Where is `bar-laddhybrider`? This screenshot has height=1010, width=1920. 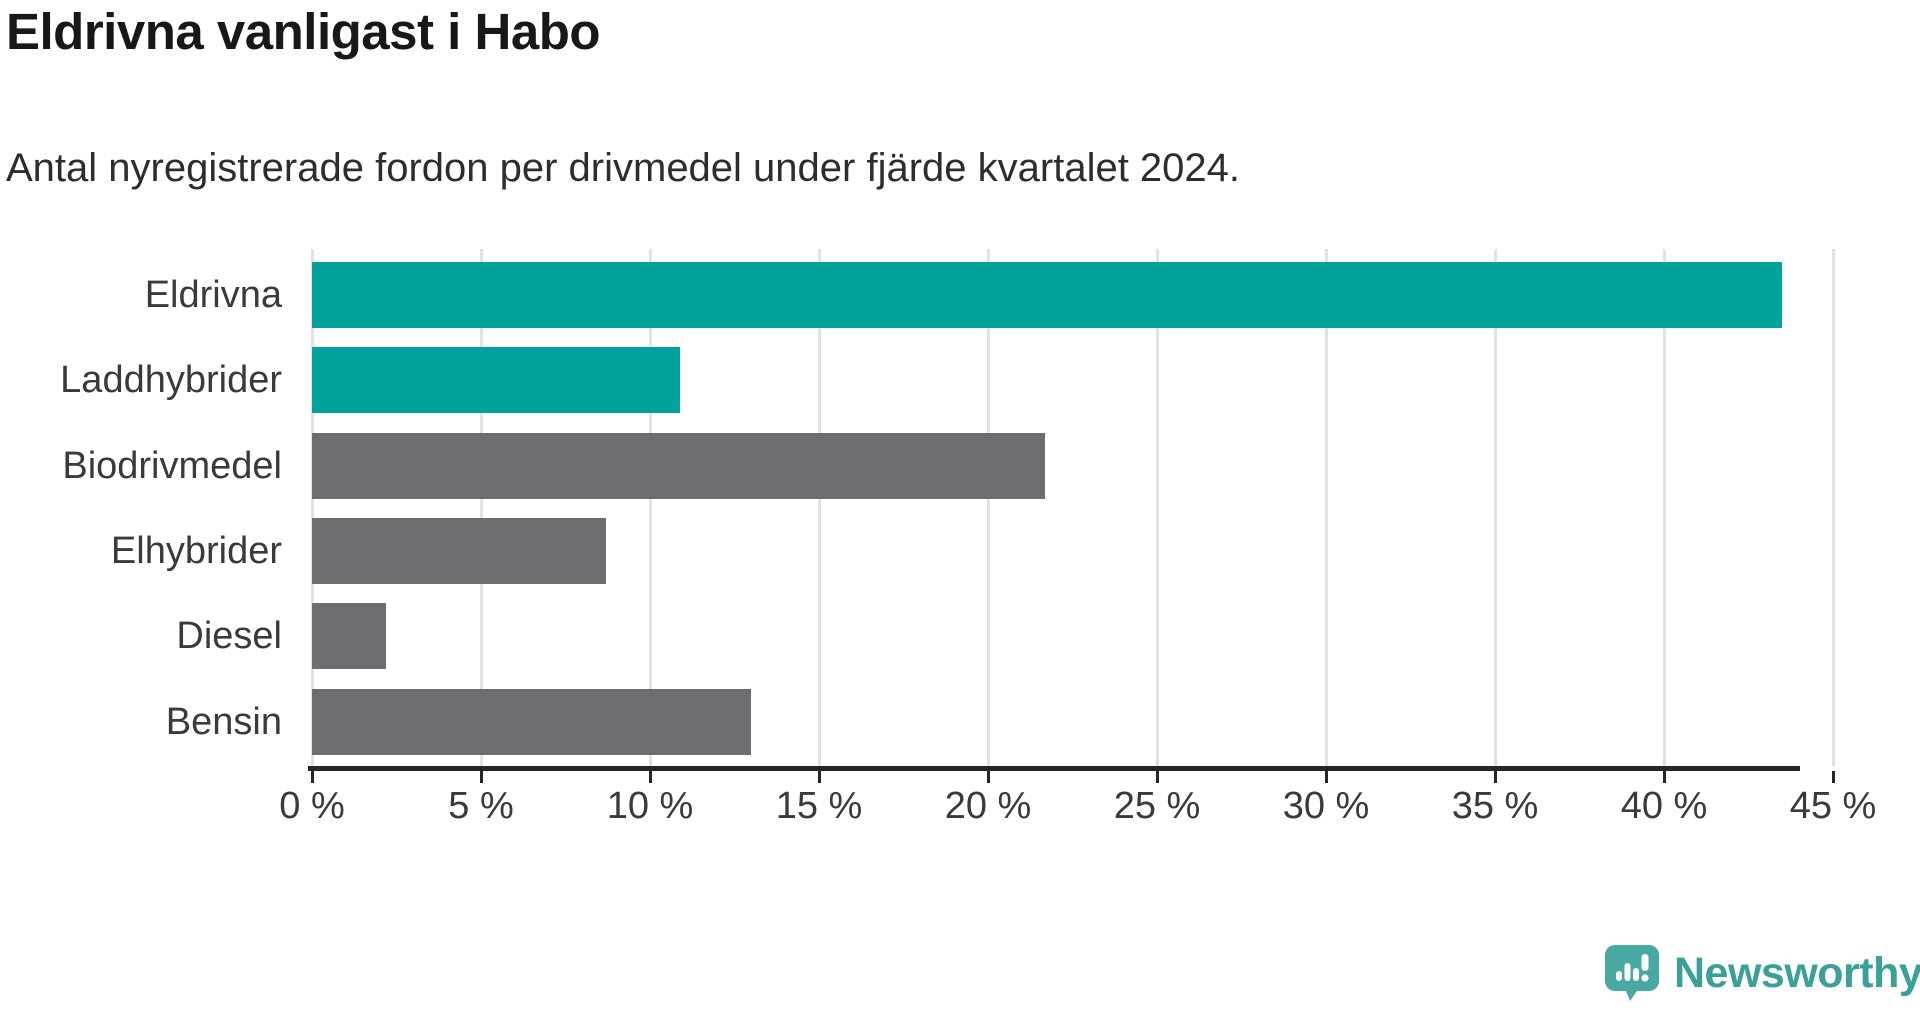 bar-laddhybrider is located at coordinates (496, 380).